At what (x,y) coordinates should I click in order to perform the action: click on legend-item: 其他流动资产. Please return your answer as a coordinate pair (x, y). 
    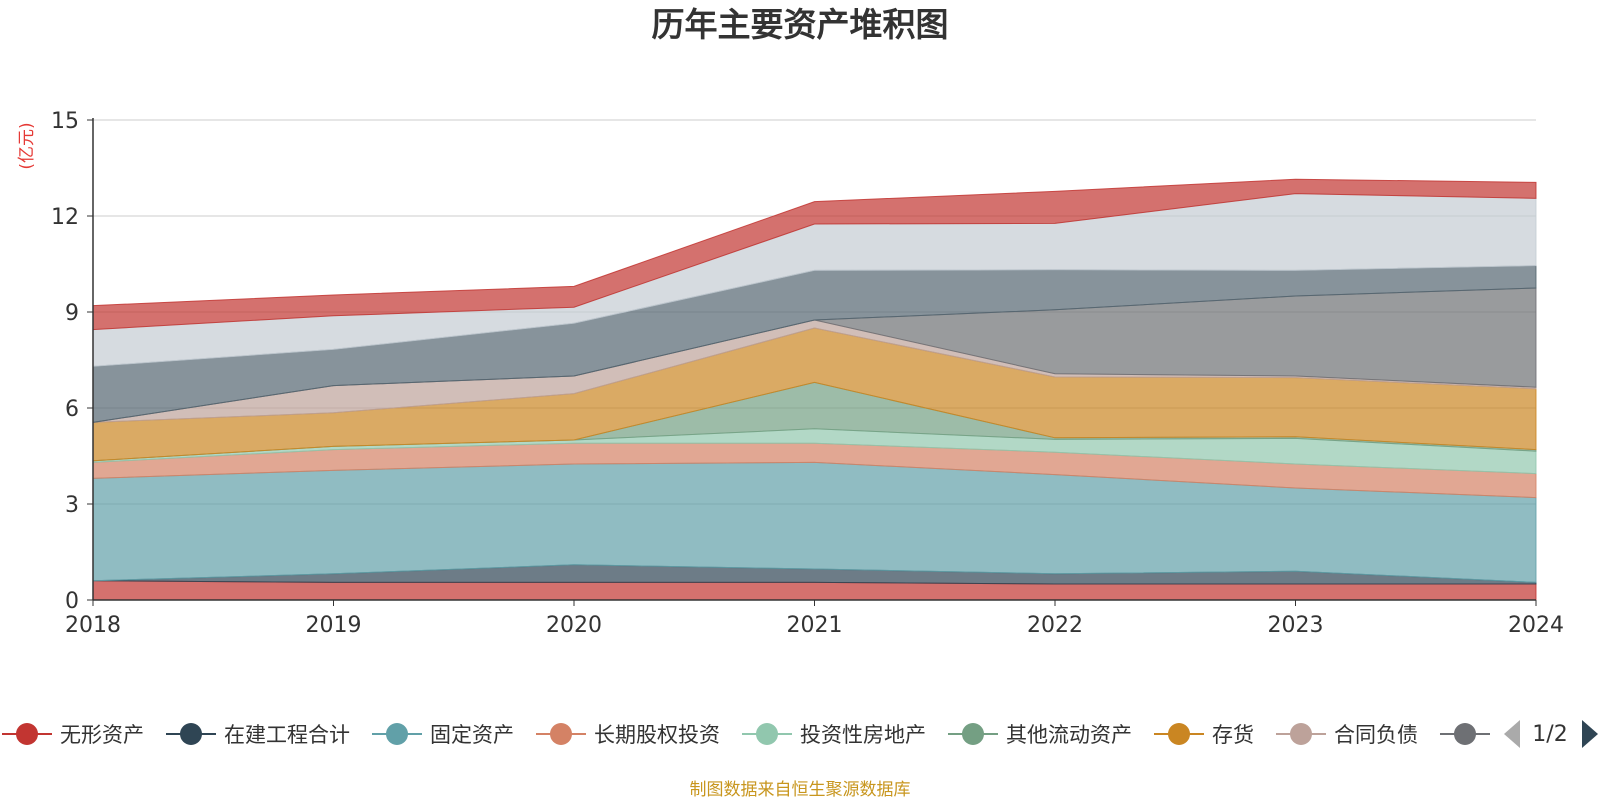
    Looking at the image, I should click on (1039, 735).